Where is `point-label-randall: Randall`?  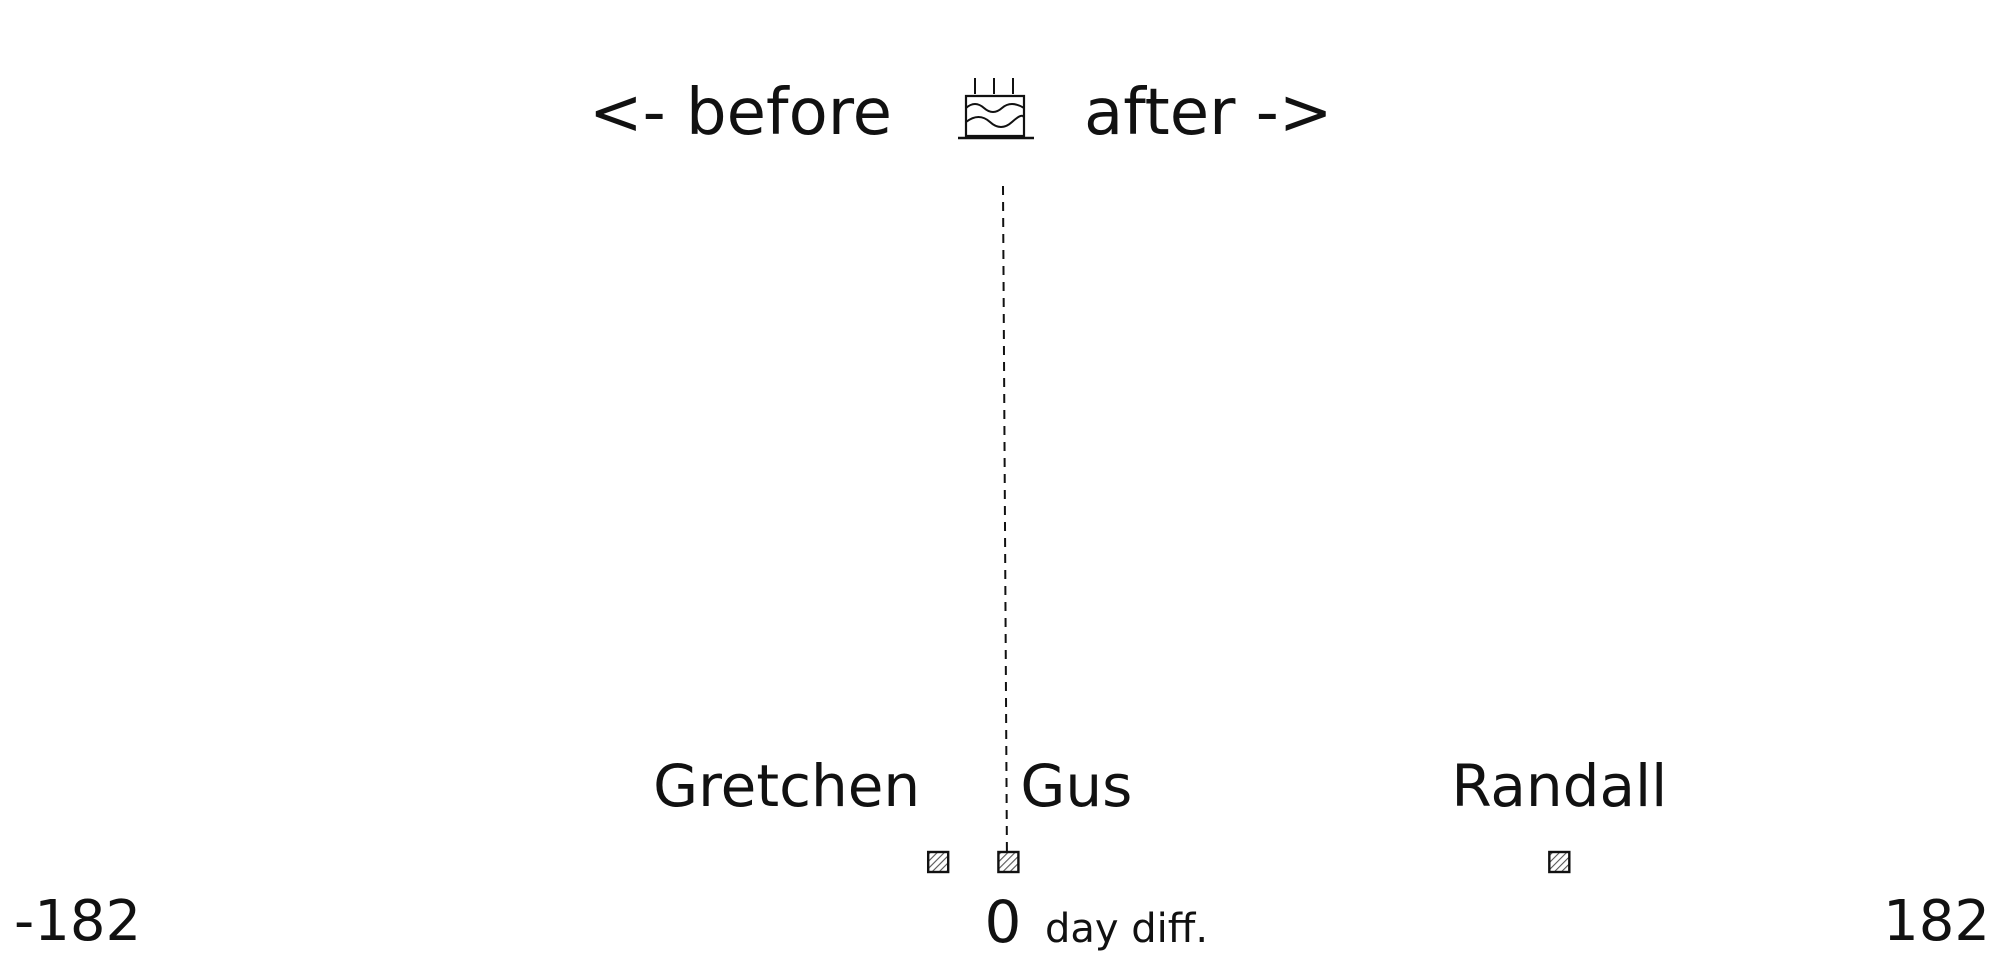 point-label-randall: Randall is located at coordinates (1559, 786).